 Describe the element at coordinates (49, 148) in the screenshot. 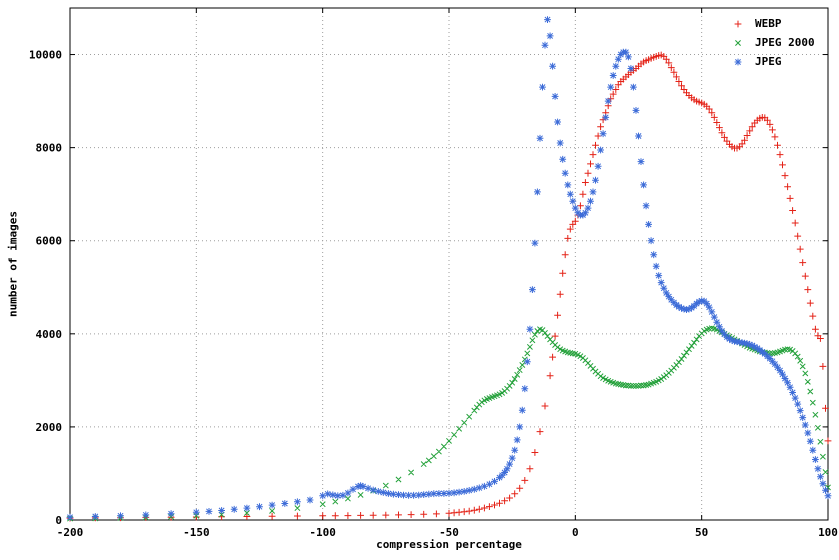

I see `y-tick-label: 8000` at that location.